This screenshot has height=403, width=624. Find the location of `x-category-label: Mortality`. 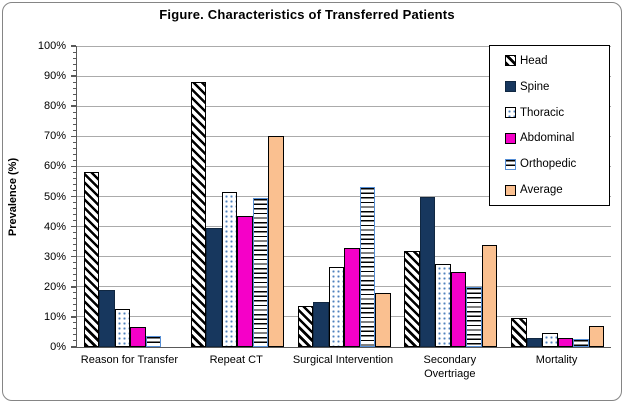

x-category-label: Mortality is located at coordinates (556, 360).